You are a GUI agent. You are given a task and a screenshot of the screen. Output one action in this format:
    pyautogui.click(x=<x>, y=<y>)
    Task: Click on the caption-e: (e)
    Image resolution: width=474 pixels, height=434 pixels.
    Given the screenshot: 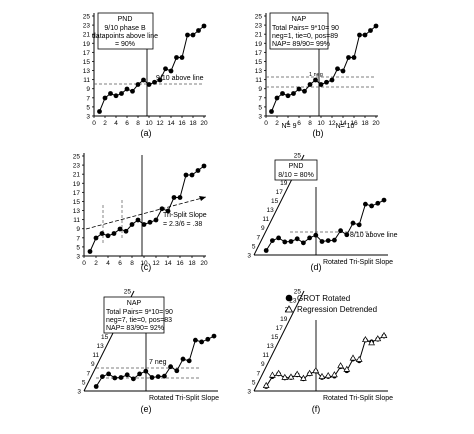 What is the action you would take?
    pyautogui.click(x=146, y=409)
    